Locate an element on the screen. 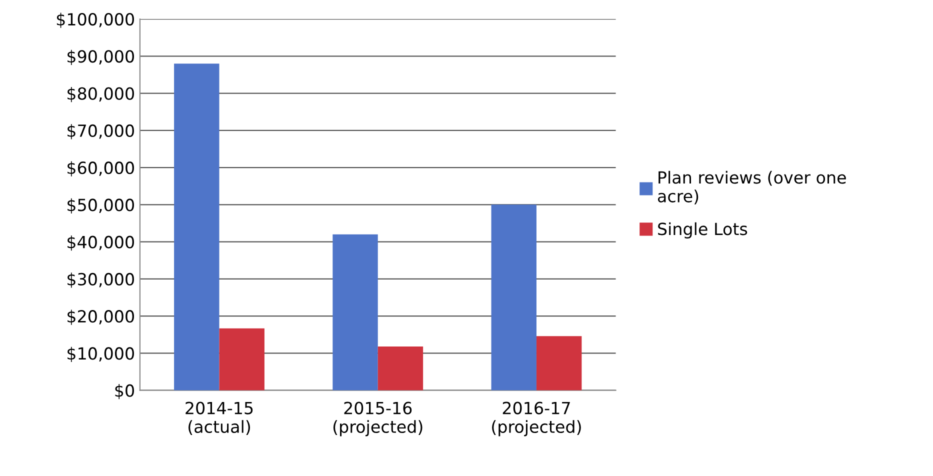  y-tick-label: $60,000 is located at coordinates (101, 168).